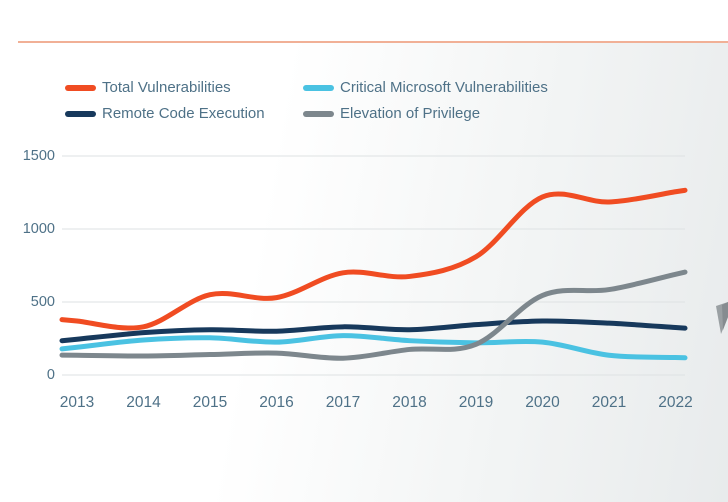  What do you see at coordinates (42, 302) in the screenshot?
I see `y-axis-tick-label: 500` at bounding box center [42, 302].